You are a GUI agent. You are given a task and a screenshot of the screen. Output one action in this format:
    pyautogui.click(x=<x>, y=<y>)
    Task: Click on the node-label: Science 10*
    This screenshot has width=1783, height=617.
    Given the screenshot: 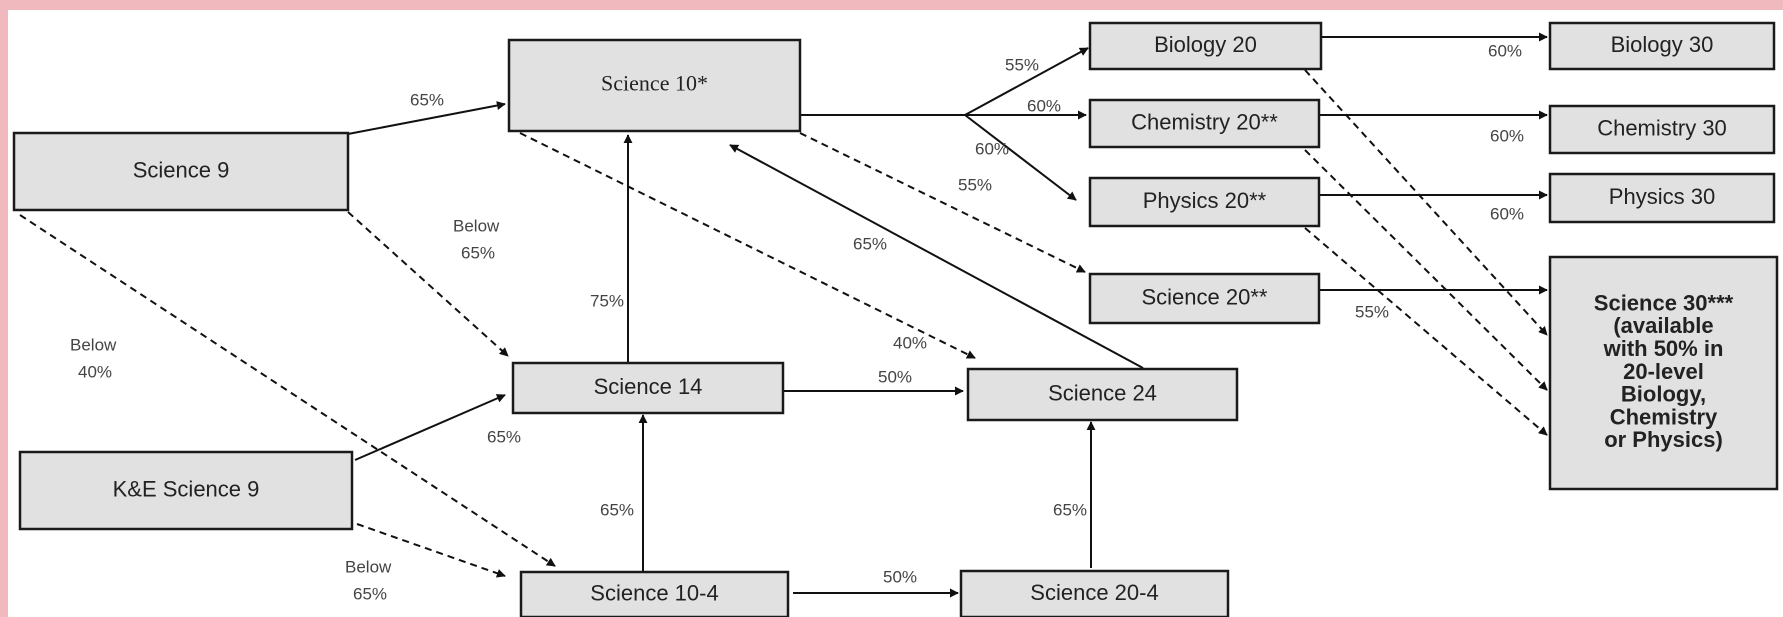 What is the action you would take?
    pyautogui.click(x=654, y=83)
    